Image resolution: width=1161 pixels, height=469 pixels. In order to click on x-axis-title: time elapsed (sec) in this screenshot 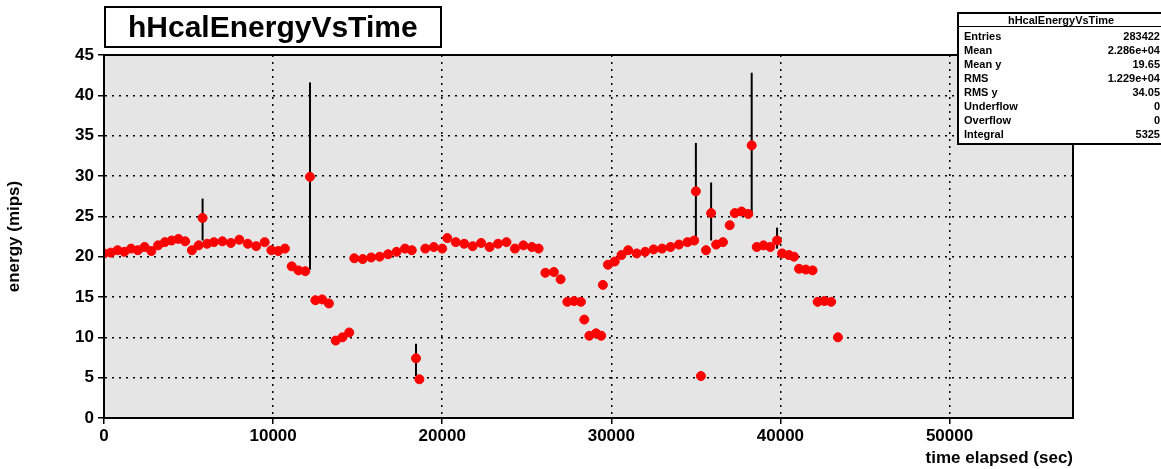, I will do `click(999, 458)`.